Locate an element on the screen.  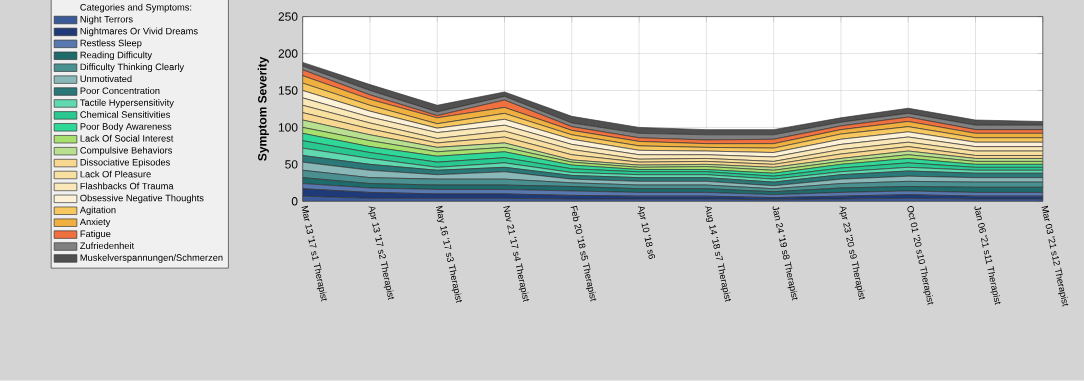
x-tick-label: Nov 21 '17 s4 Therapist is located at coordinates (516, 254).